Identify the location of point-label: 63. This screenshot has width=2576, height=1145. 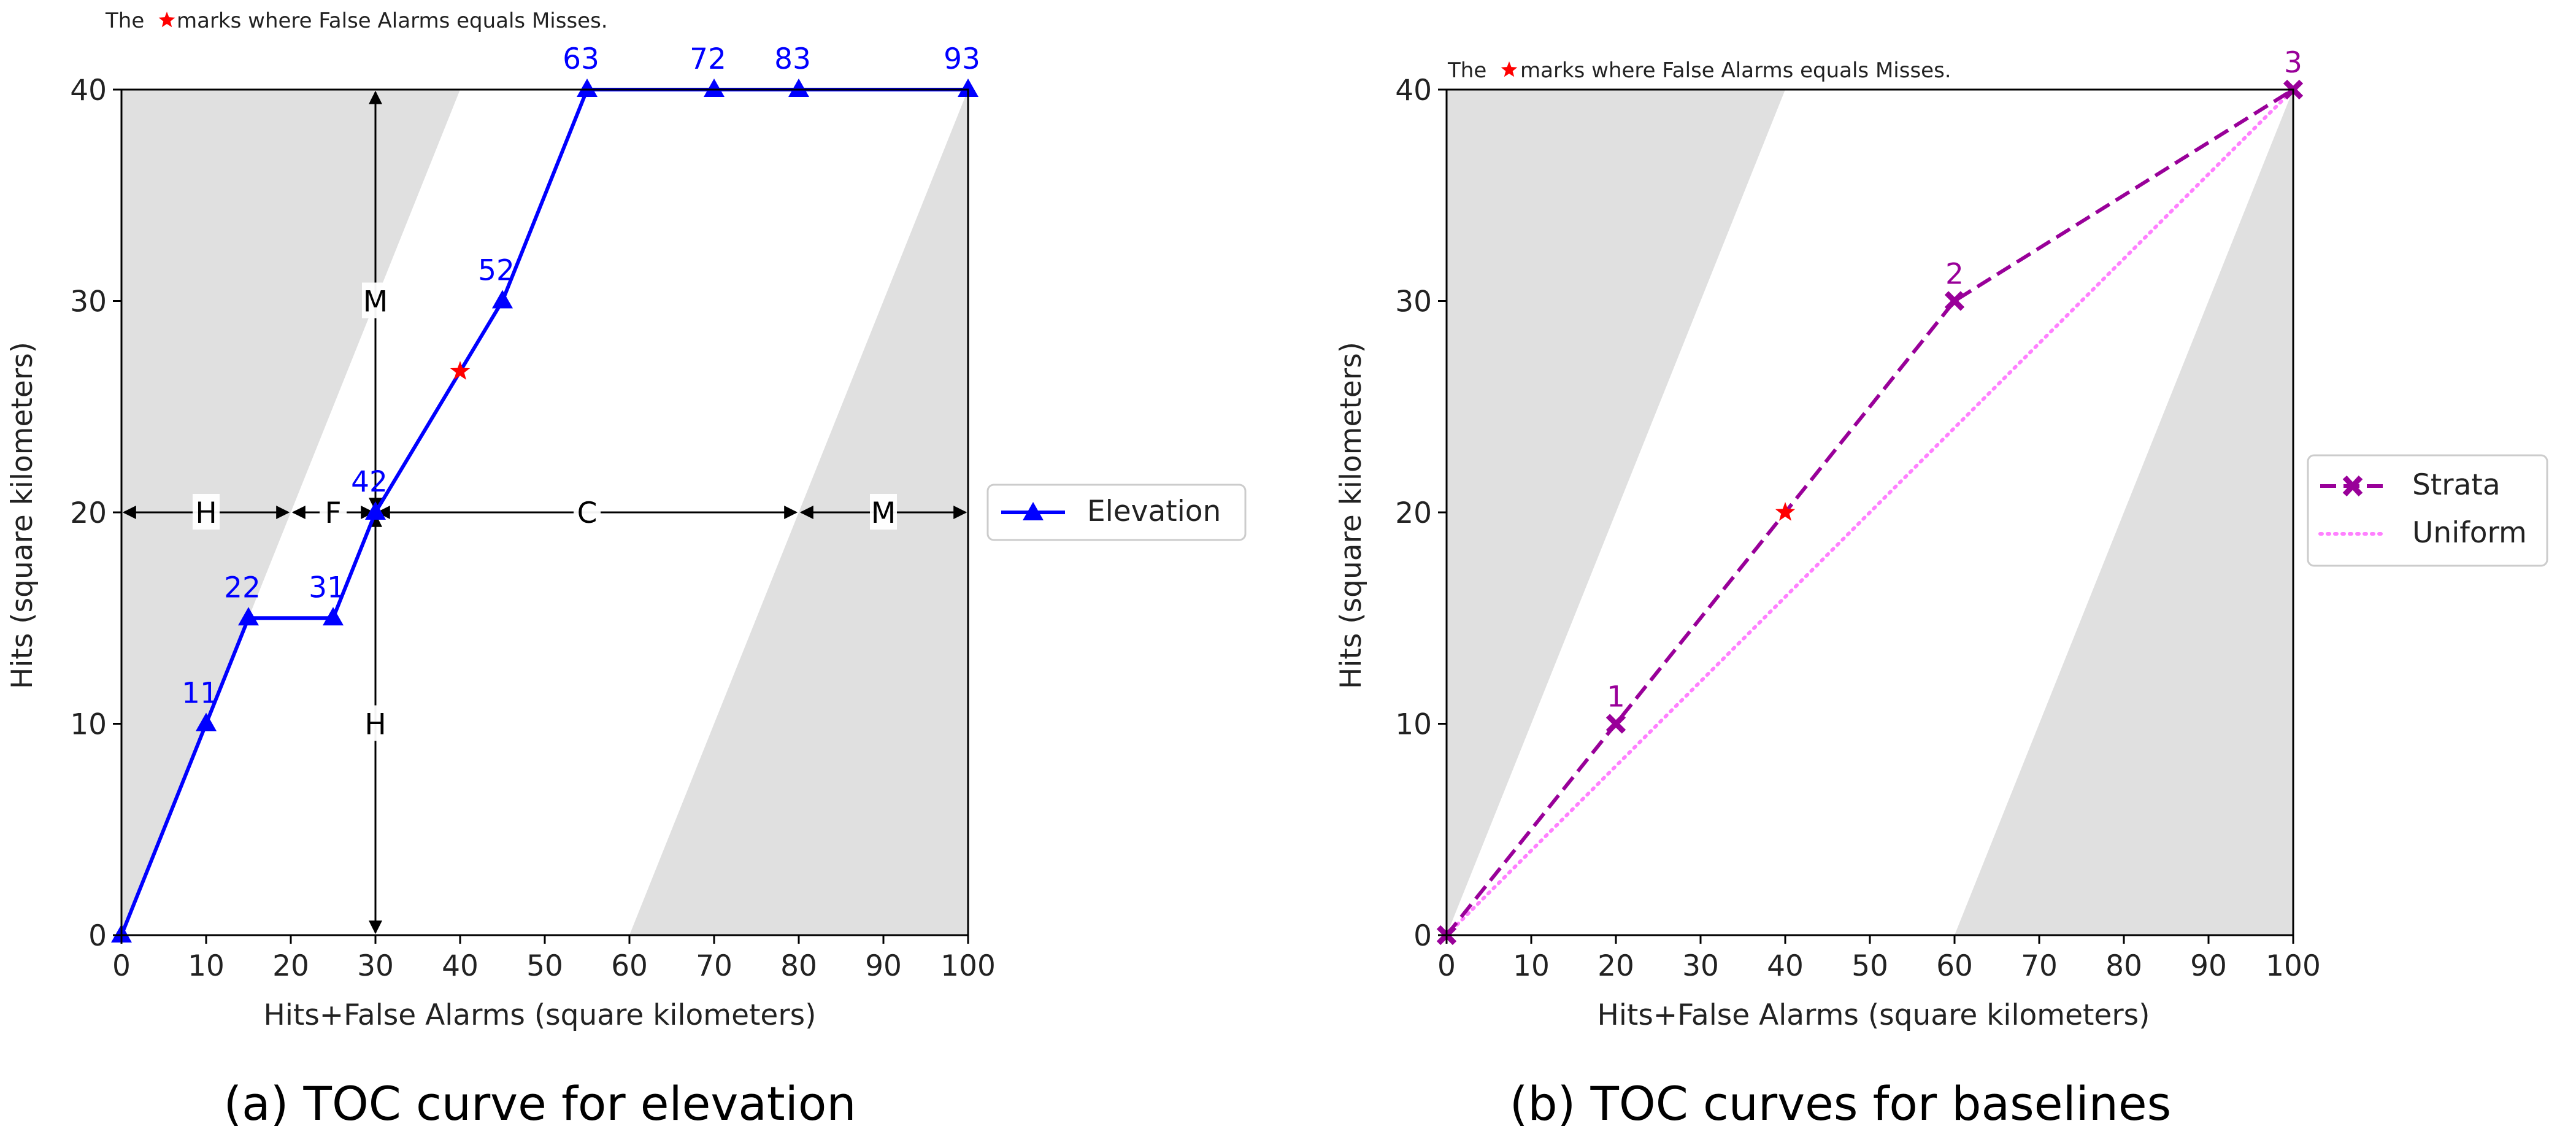
(581, 59).